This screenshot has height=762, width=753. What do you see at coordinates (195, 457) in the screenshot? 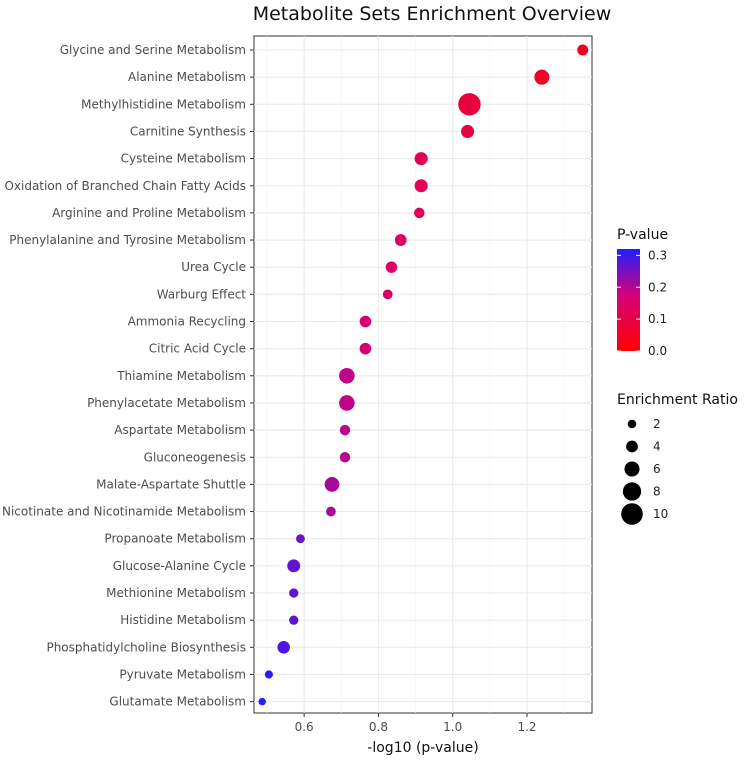
I see `y-tick-label: Gluconeogenesis` at bounding box center [195, 457].